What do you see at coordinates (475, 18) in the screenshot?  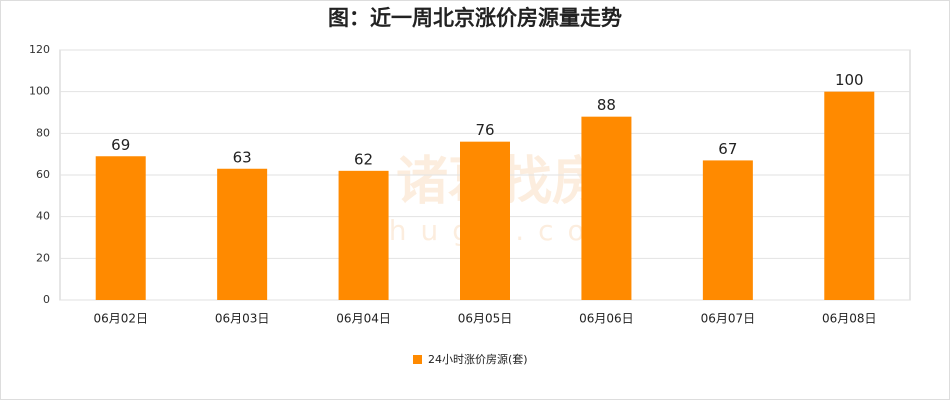 I see `chart-title: 图：近一周北京涨价房源量走势` at bounding box center [475, 18].